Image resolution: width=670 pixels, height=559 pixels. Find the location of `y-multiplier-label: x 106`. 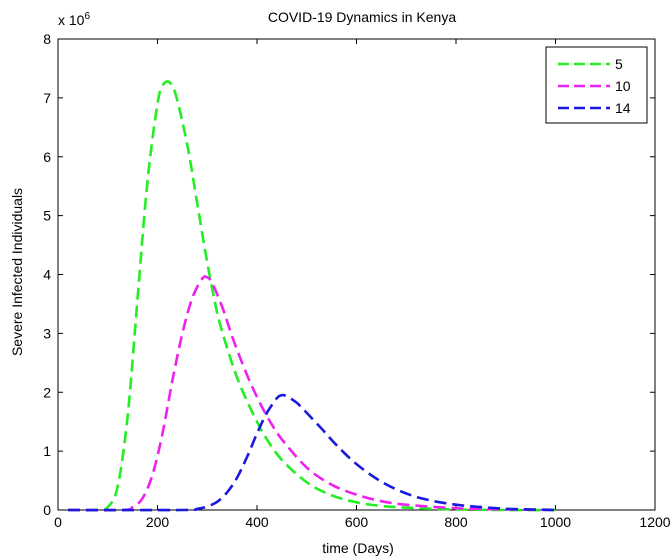

y-multiplier-label: x 106 is located at coordinates (74, 19).